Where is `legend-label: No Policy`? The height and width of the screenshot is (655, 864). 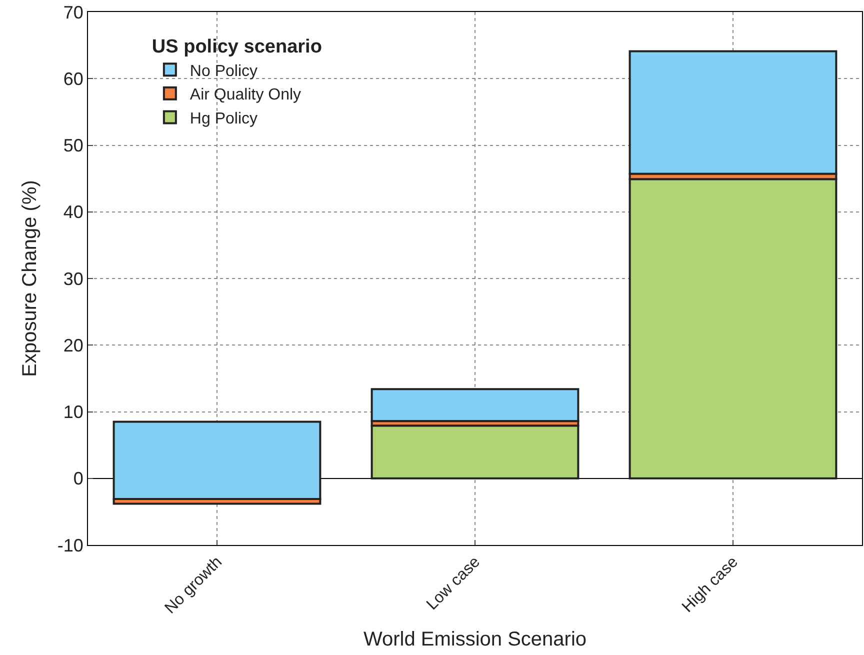 legend-label: No Policy is located at coordinates (224, 71).